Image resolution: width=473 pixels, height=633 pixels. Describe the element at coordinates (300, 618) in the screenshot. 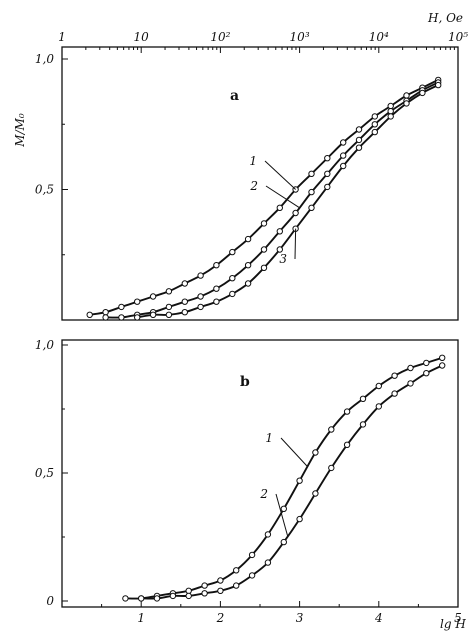

I see `x-tick-label: 3` at that location.